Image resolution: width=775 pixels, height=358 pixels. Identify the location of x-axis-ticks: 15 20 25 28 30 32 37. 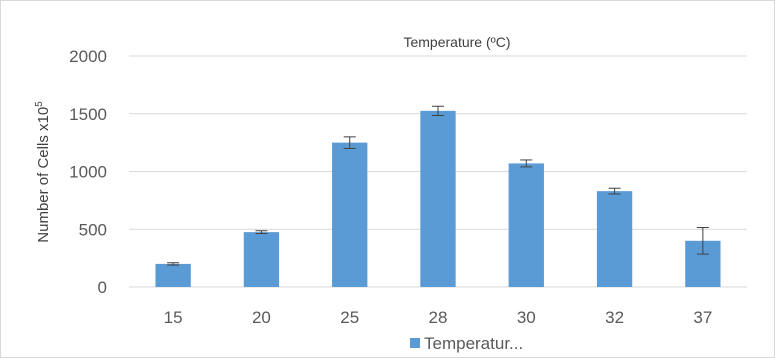
(438, 317).